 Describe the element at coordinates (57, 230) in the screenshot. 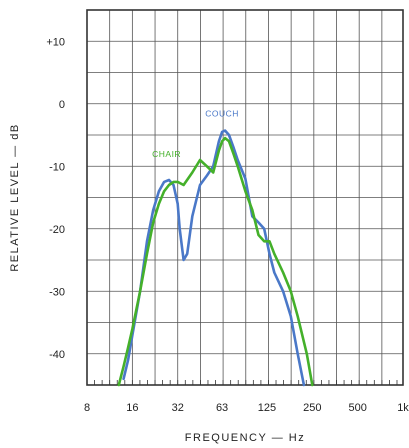

I see `y-tick-label: -20` at that location.